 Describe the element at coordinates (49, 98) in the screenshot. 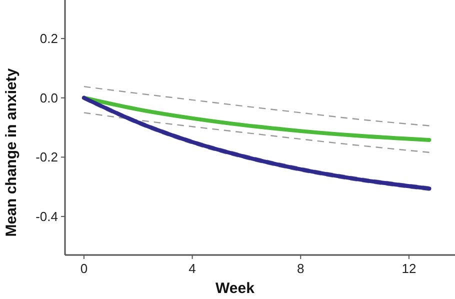

I see `y-tick-label: 0.0` at that location.